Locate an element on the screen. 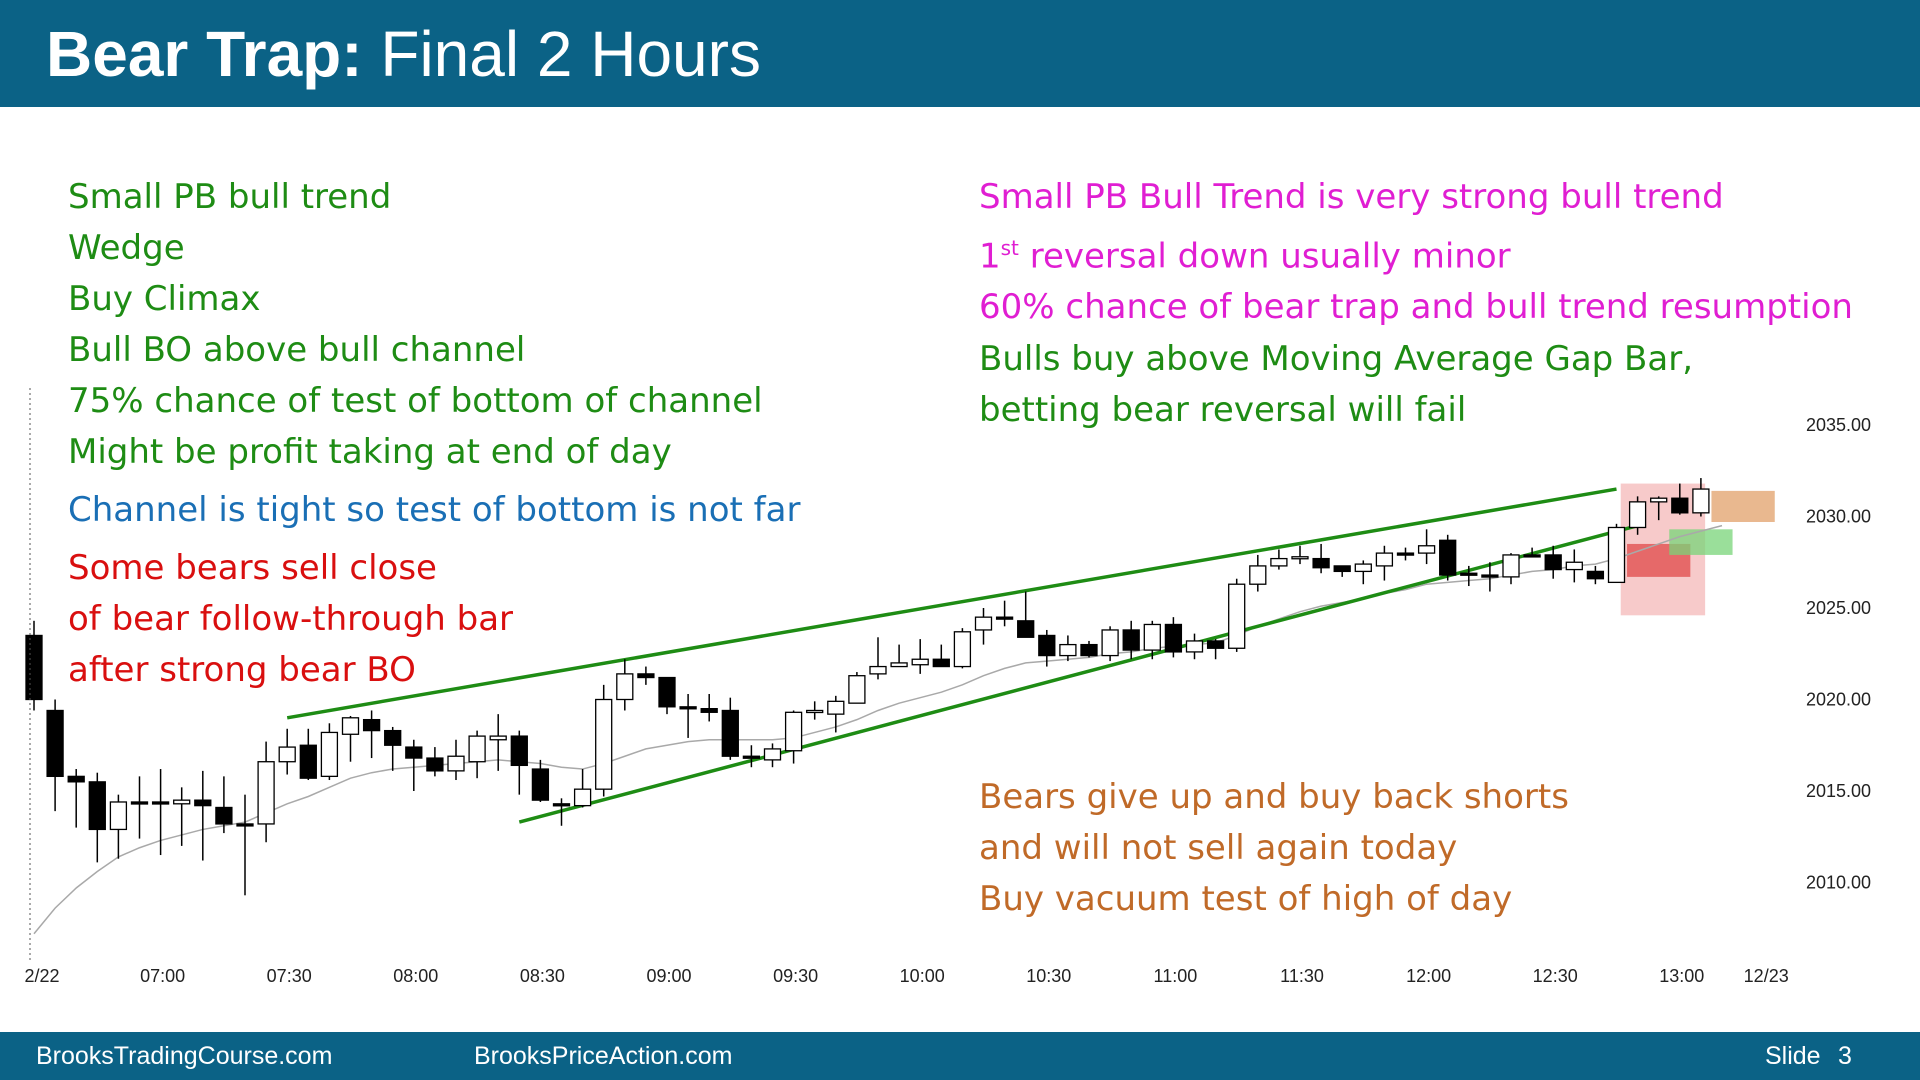 The image size is (1920, 1080). y-tick-label: 2025.00 is located at coordinates (1838, 608).